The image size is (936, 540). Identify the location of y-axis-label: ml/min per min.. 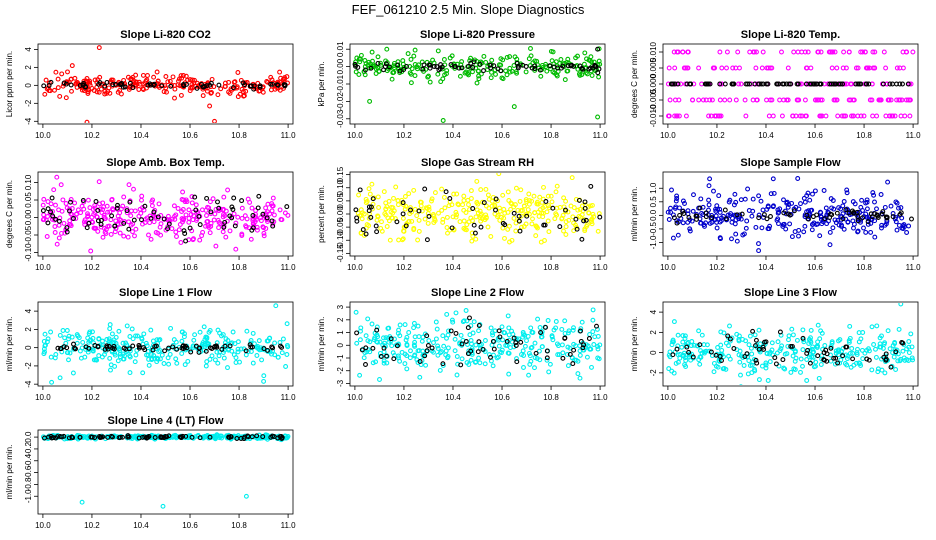
(9, 344).